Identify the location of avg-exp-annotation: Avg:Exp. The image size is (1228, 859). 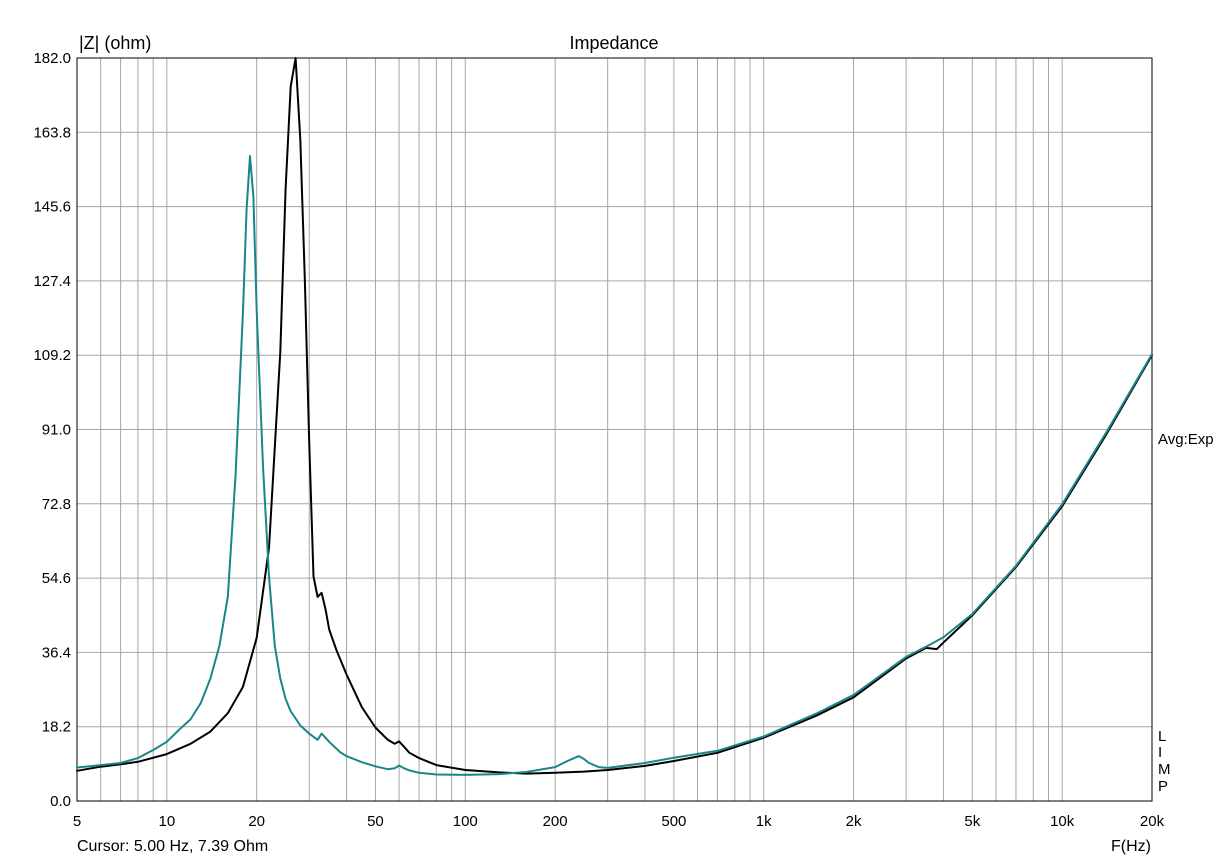
(1186, 439).